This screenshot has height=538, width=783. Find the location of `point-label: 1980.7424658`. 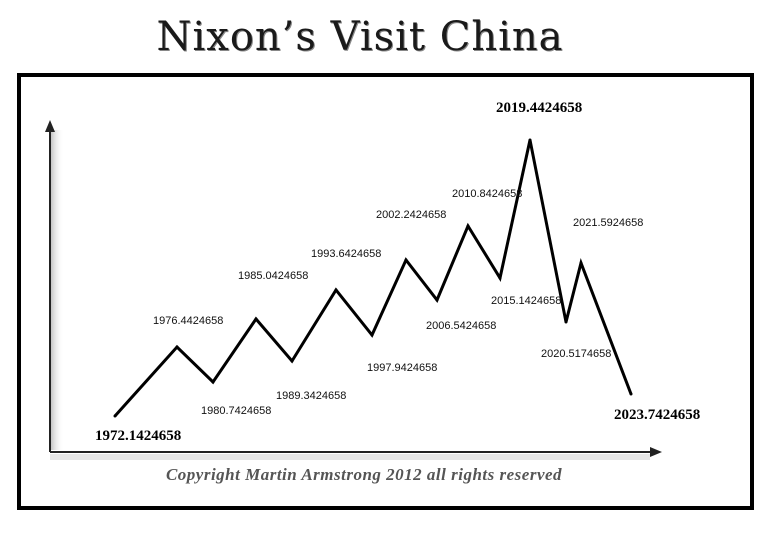

point-label: 1980.7424658 is located at coordinates (236, 411).